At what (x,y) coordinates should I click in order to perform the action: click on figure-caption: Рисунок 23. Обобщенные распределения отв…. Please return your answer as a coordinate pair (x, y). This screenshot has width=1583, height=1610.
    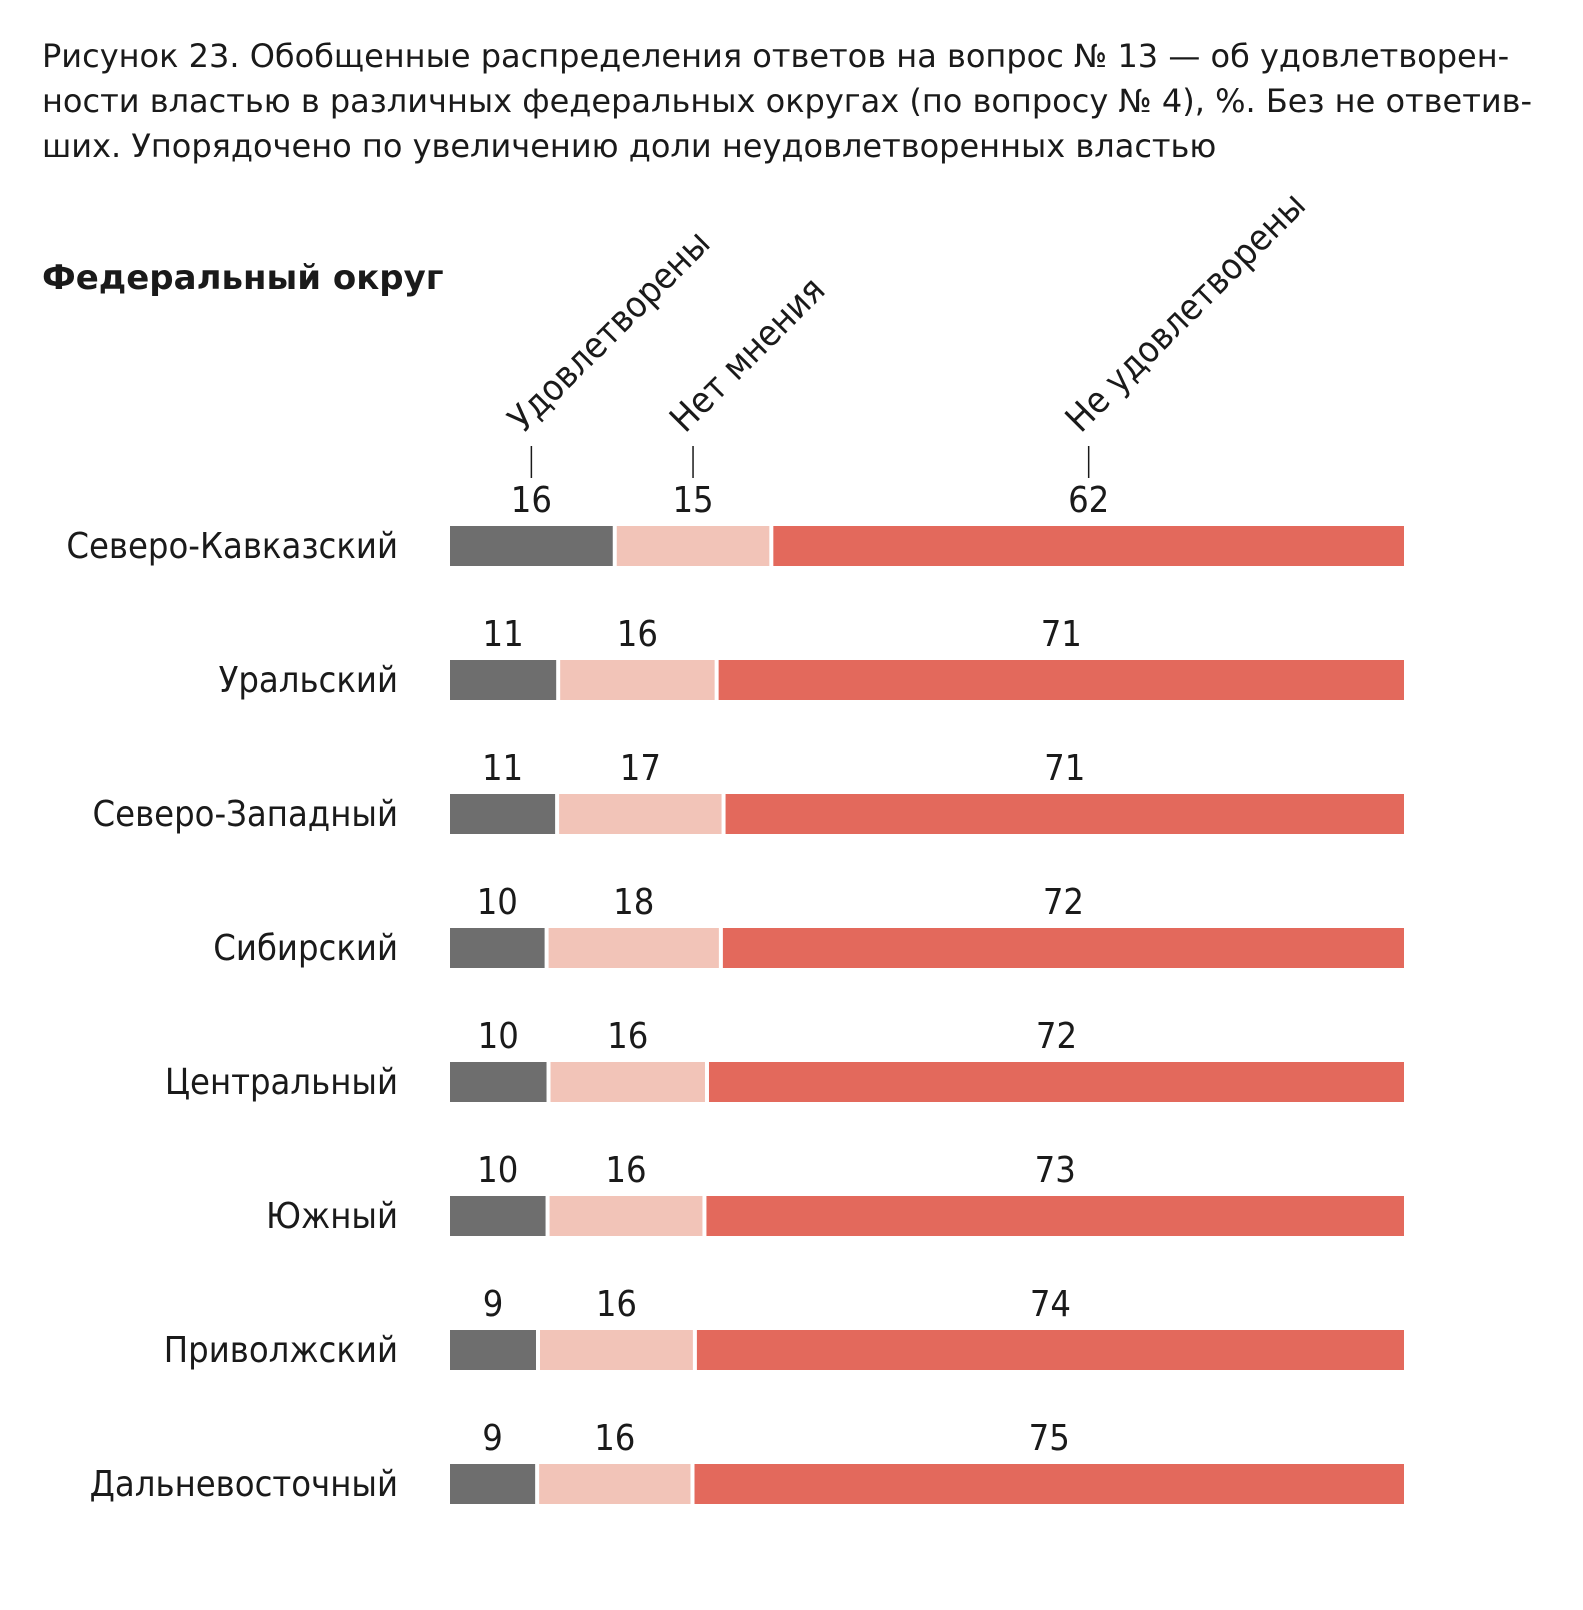
    Looking at the image, I should click on (792, 101).